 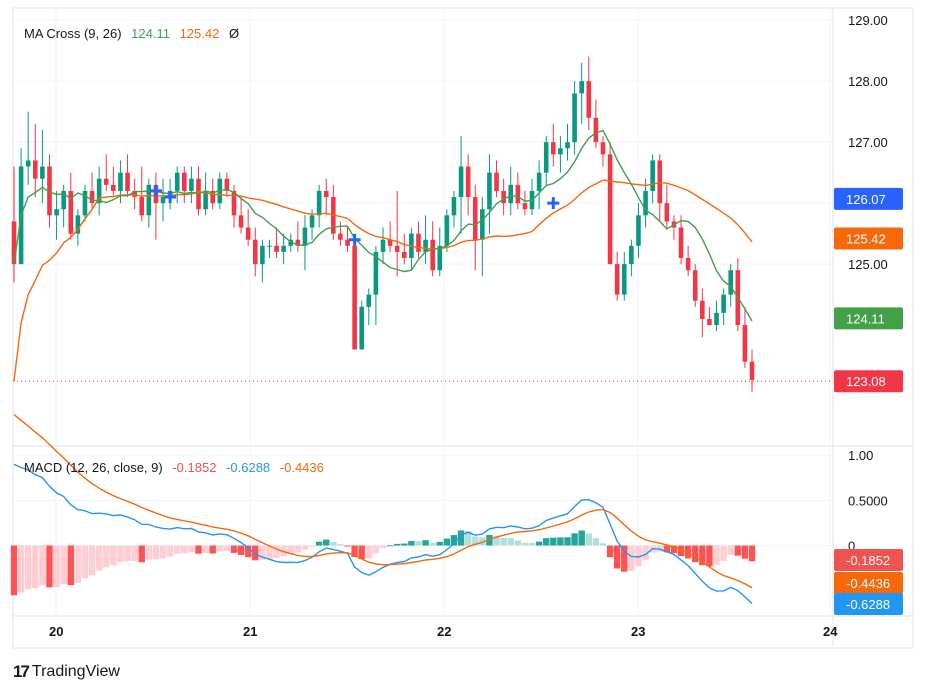 I want to click on y-tick-label: 127.00, so click(x=868, y=142).